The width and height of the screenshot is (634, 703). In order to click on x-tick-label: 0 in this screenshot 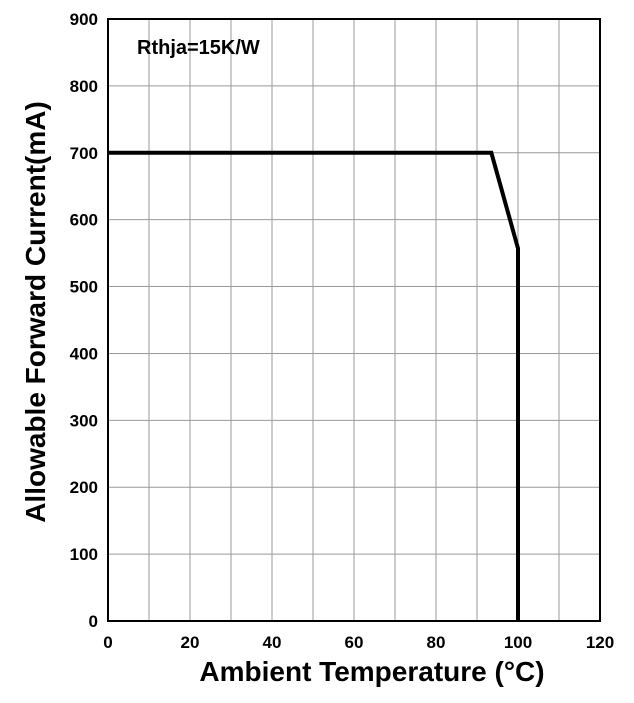, I will do `click(107, 642)`.